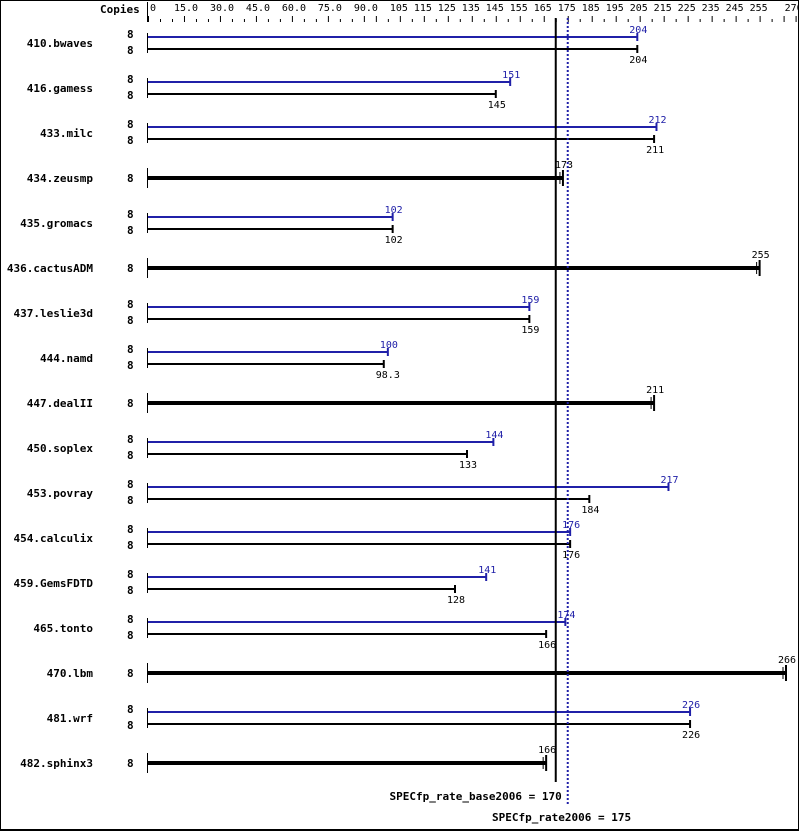 This screenshot has width=799, height=831. Describe the element at coordinates (495, 8) in the screenshot. I see `tick-label: 145` at that location.